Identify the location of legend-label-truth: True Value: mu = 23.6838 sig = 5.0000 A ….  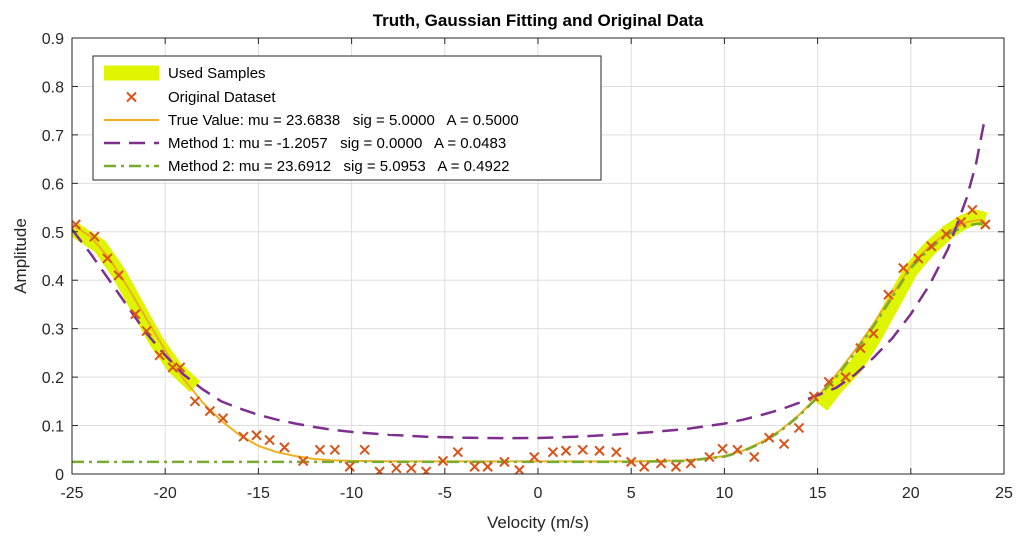
(343, 120).